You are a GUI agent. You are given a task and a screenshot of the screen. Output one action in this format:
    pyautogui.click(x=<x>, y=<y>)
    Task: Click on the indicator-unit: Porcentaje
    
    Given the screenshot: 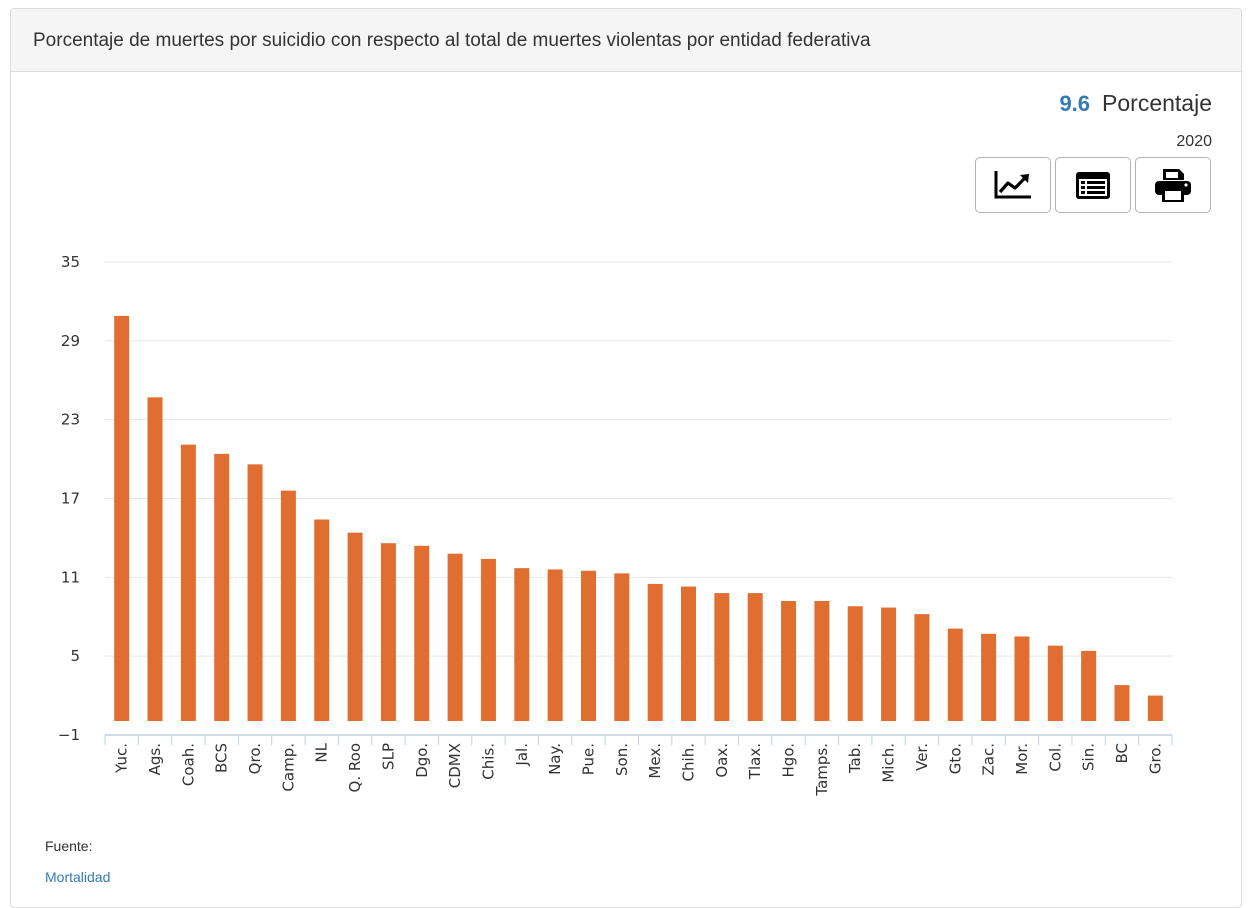 What is the action you would take?
    pyautogui.click(x=1157, y=103)
    